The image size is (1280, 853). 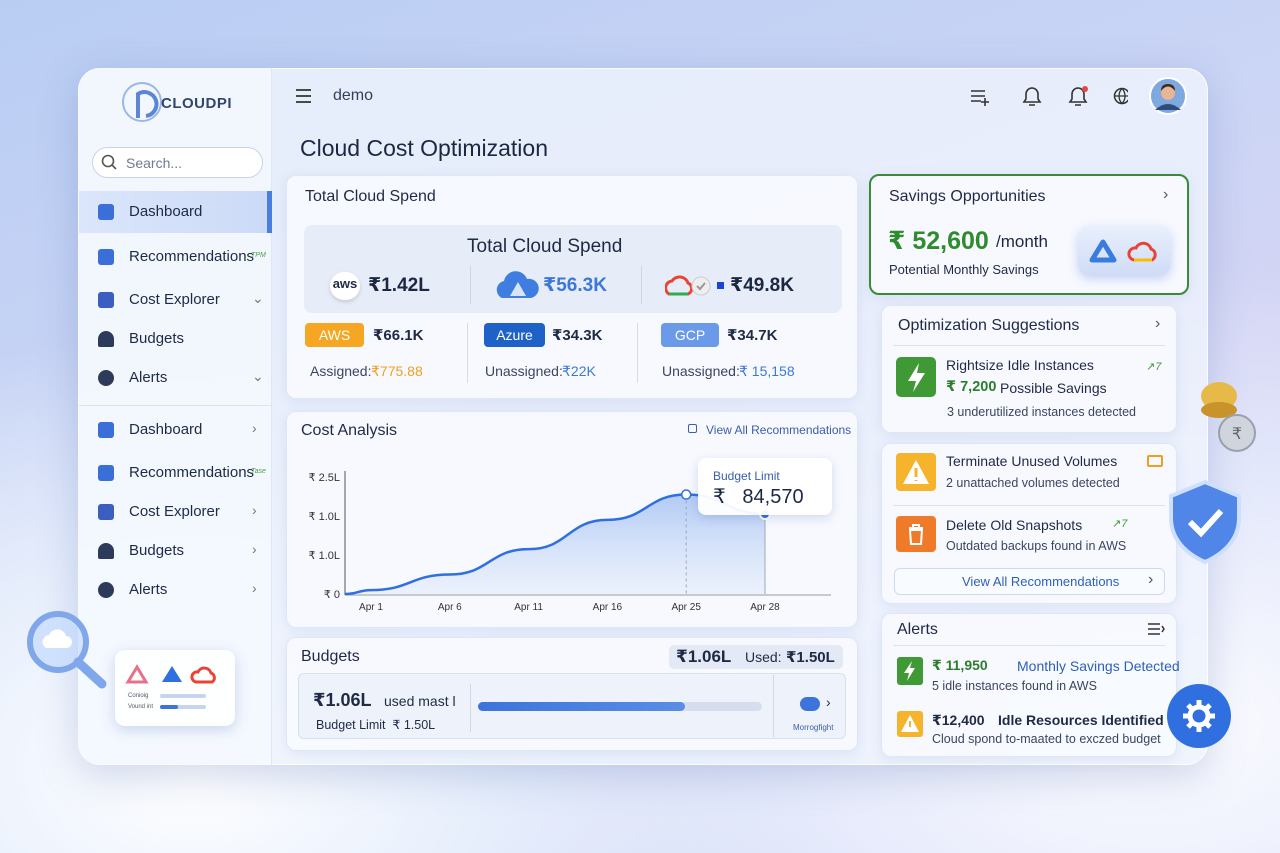 I want to click on x-tick-label: Apr 11, so click(x=528, y=607).